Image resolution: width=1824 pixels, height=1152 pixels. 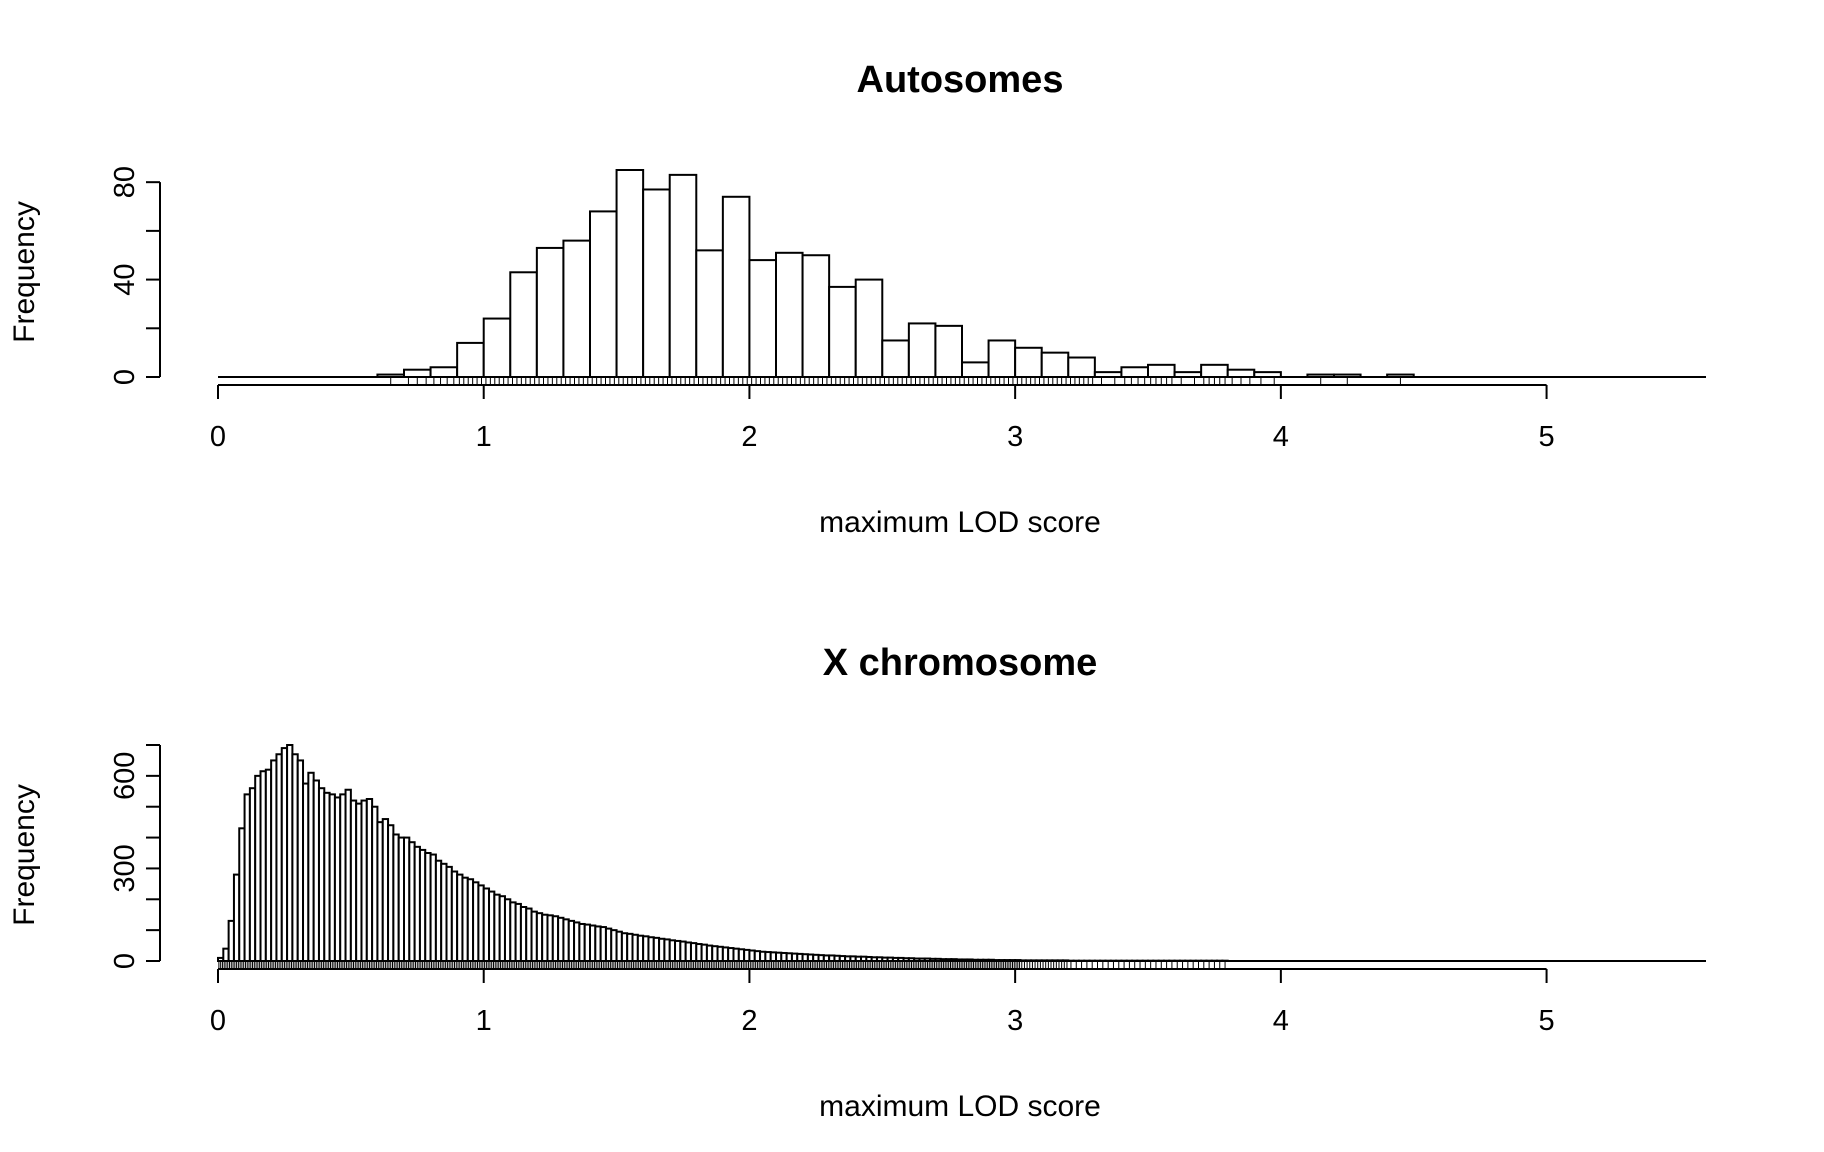 I want to click on y-axis: 0 40 80, so click(x=135, y=275).